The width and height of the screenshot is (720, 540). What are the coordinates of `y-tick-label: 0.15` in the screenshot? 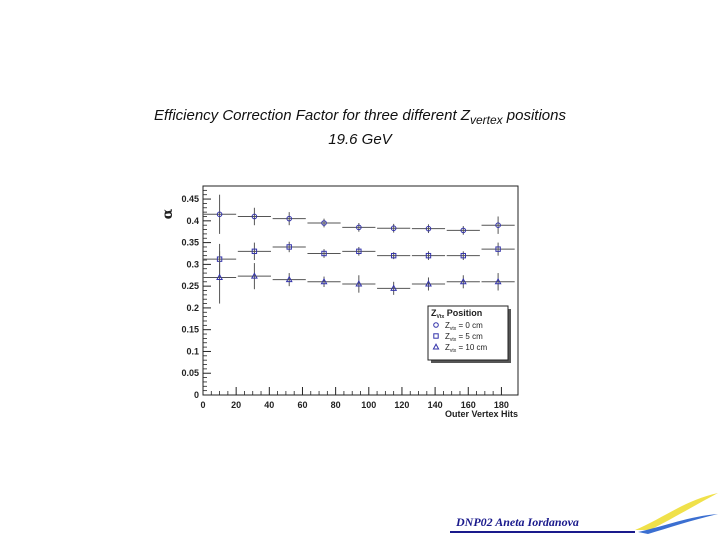 It's located at (190, 330).